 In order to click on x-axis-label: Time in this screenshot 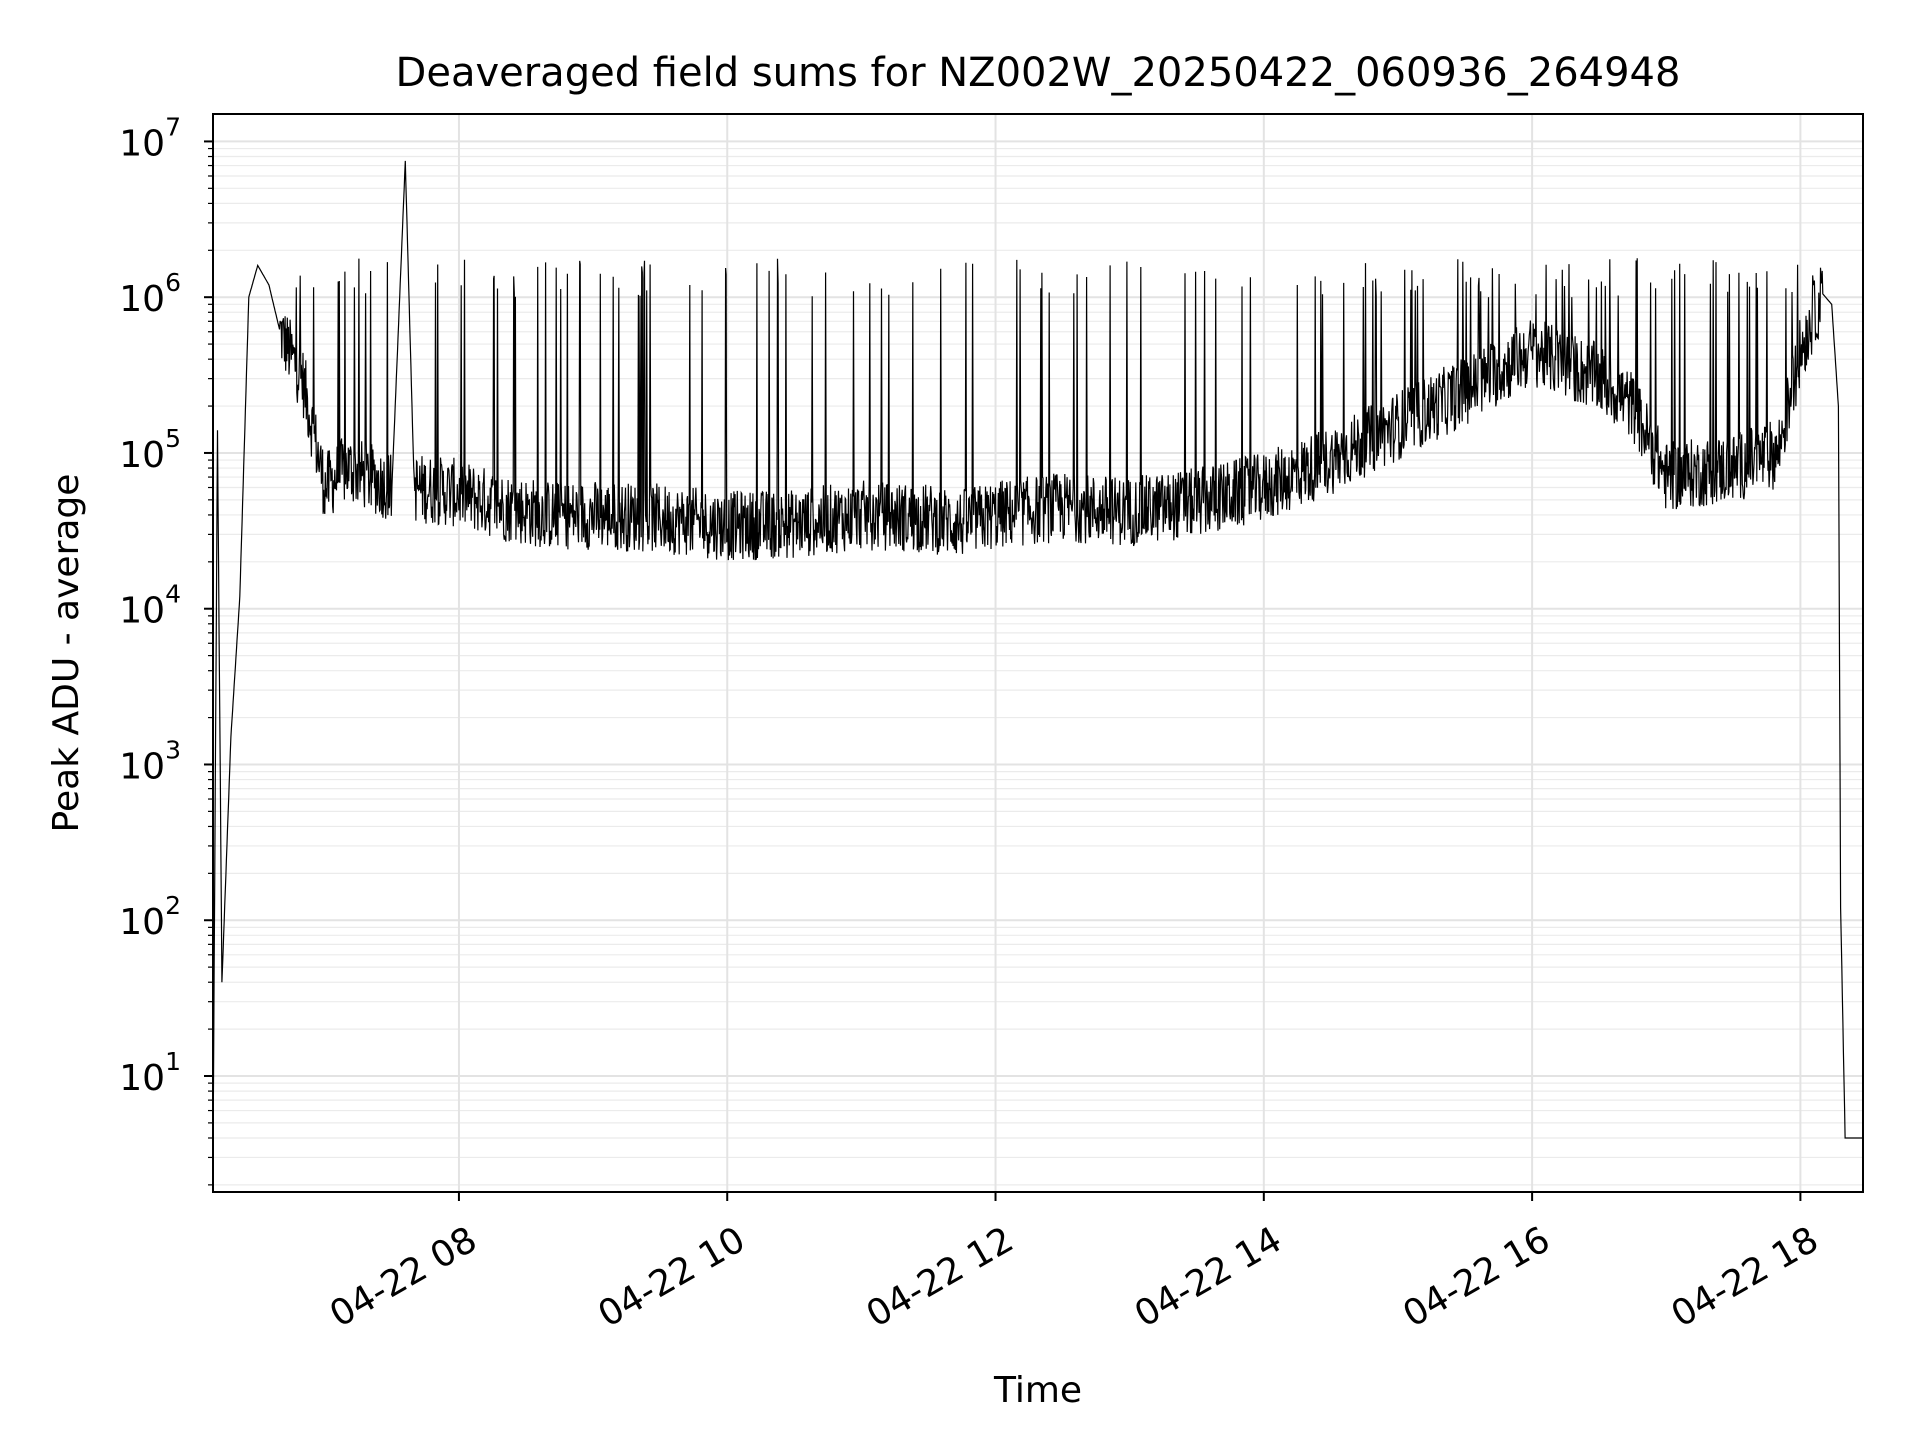, I will do `click(1037, 1390)`.